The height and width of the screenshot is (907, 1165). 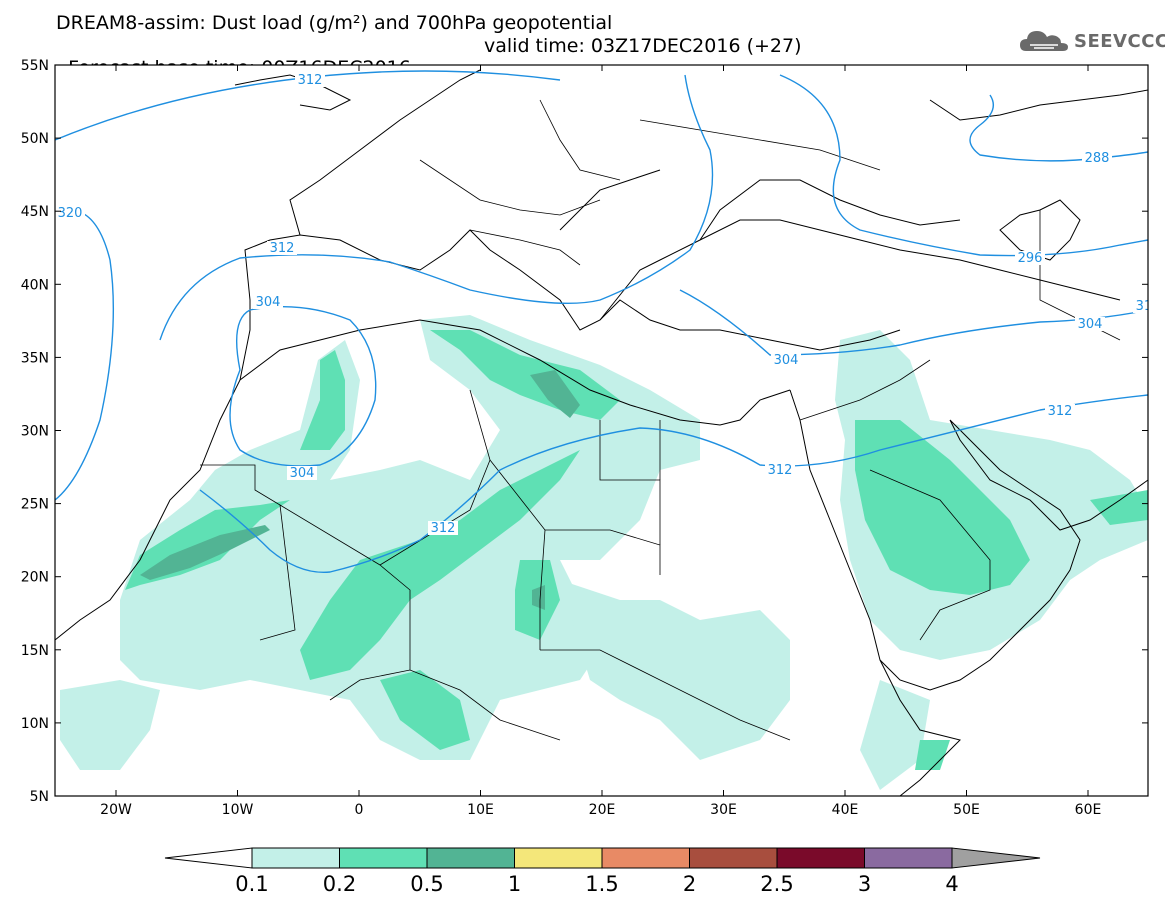 What do you see at coordinates (252, 884) in the screenshot?
I see `colorbar-tick-label: 0.1` at bounding box center [252, 884].